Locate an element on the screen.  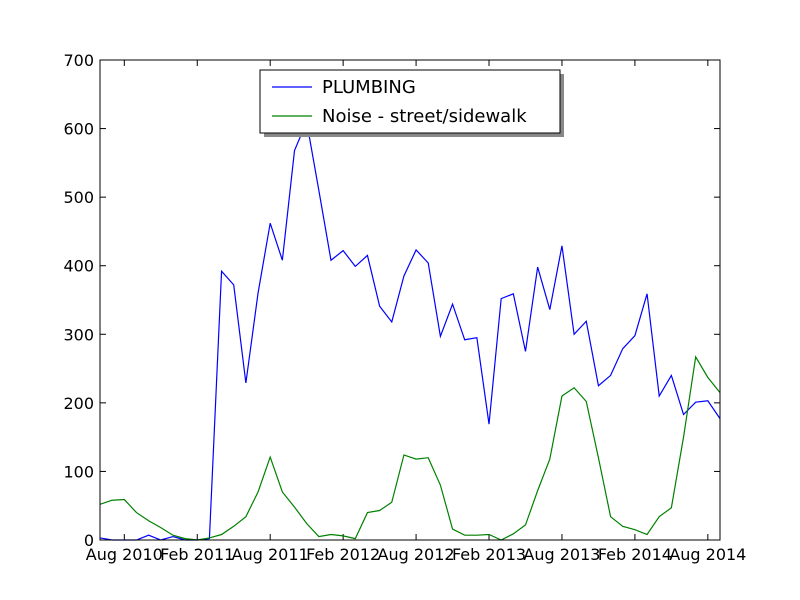
y-tick-label: 300 is located at coordinates (78, 334).